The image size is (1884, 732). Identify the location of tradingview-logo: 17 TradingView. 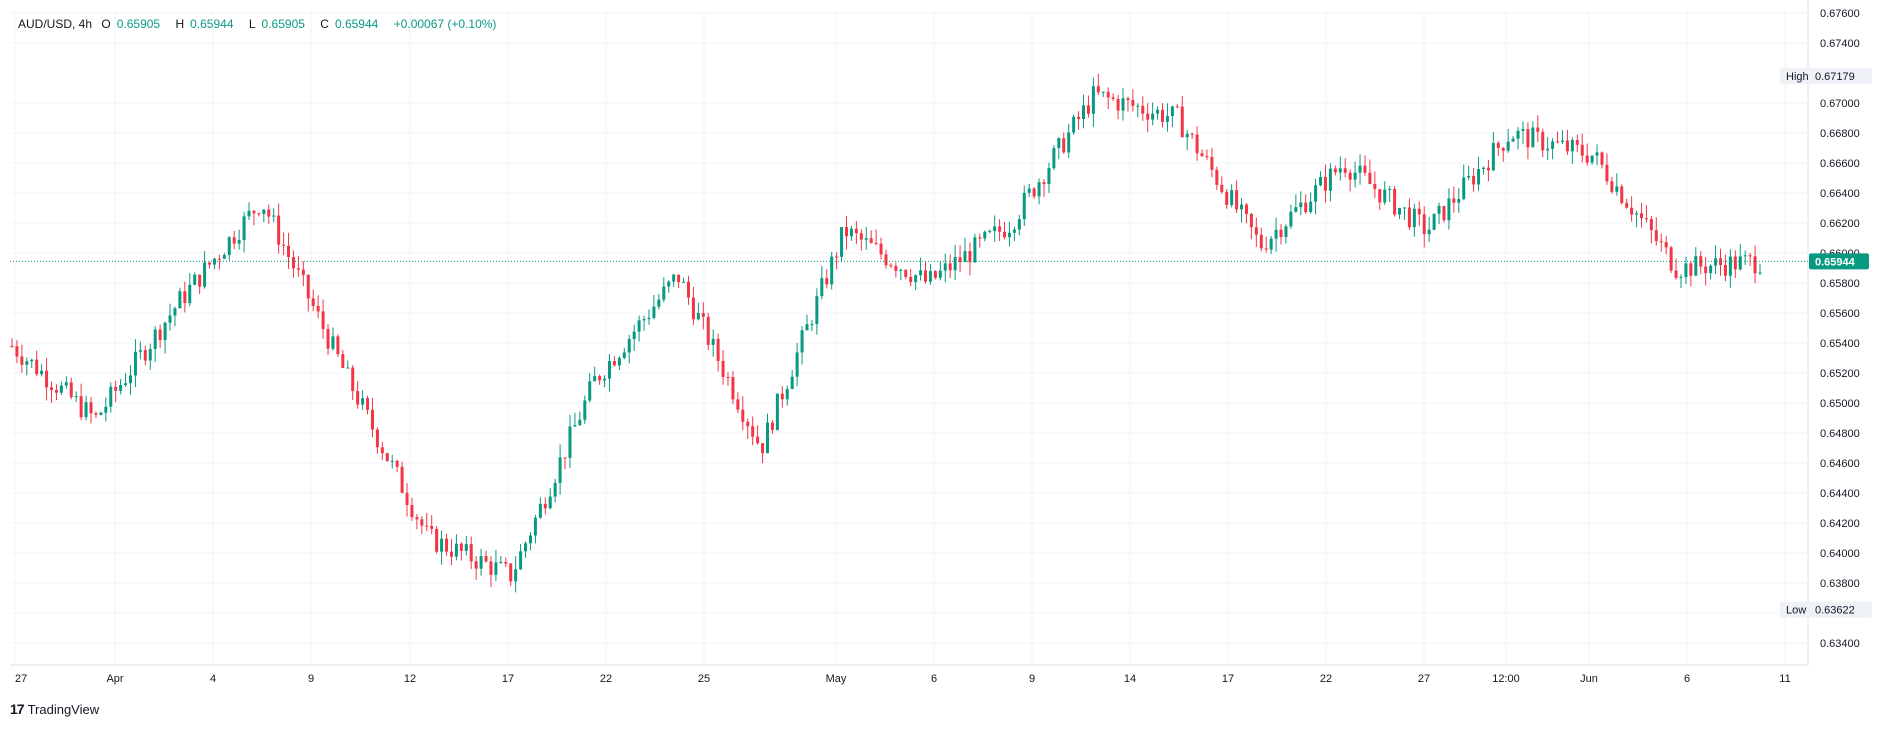
(54, 709).